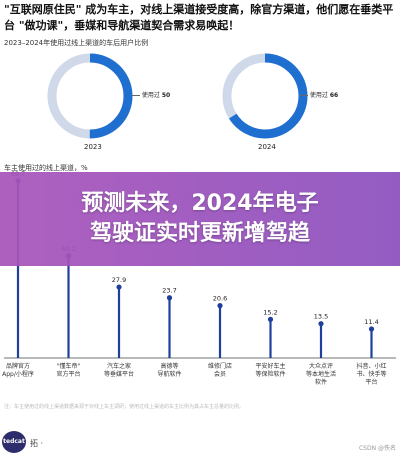 The image size is (400, 455). I want to click on bar-category-label-4-0: 维修门店, so click(220, 366).